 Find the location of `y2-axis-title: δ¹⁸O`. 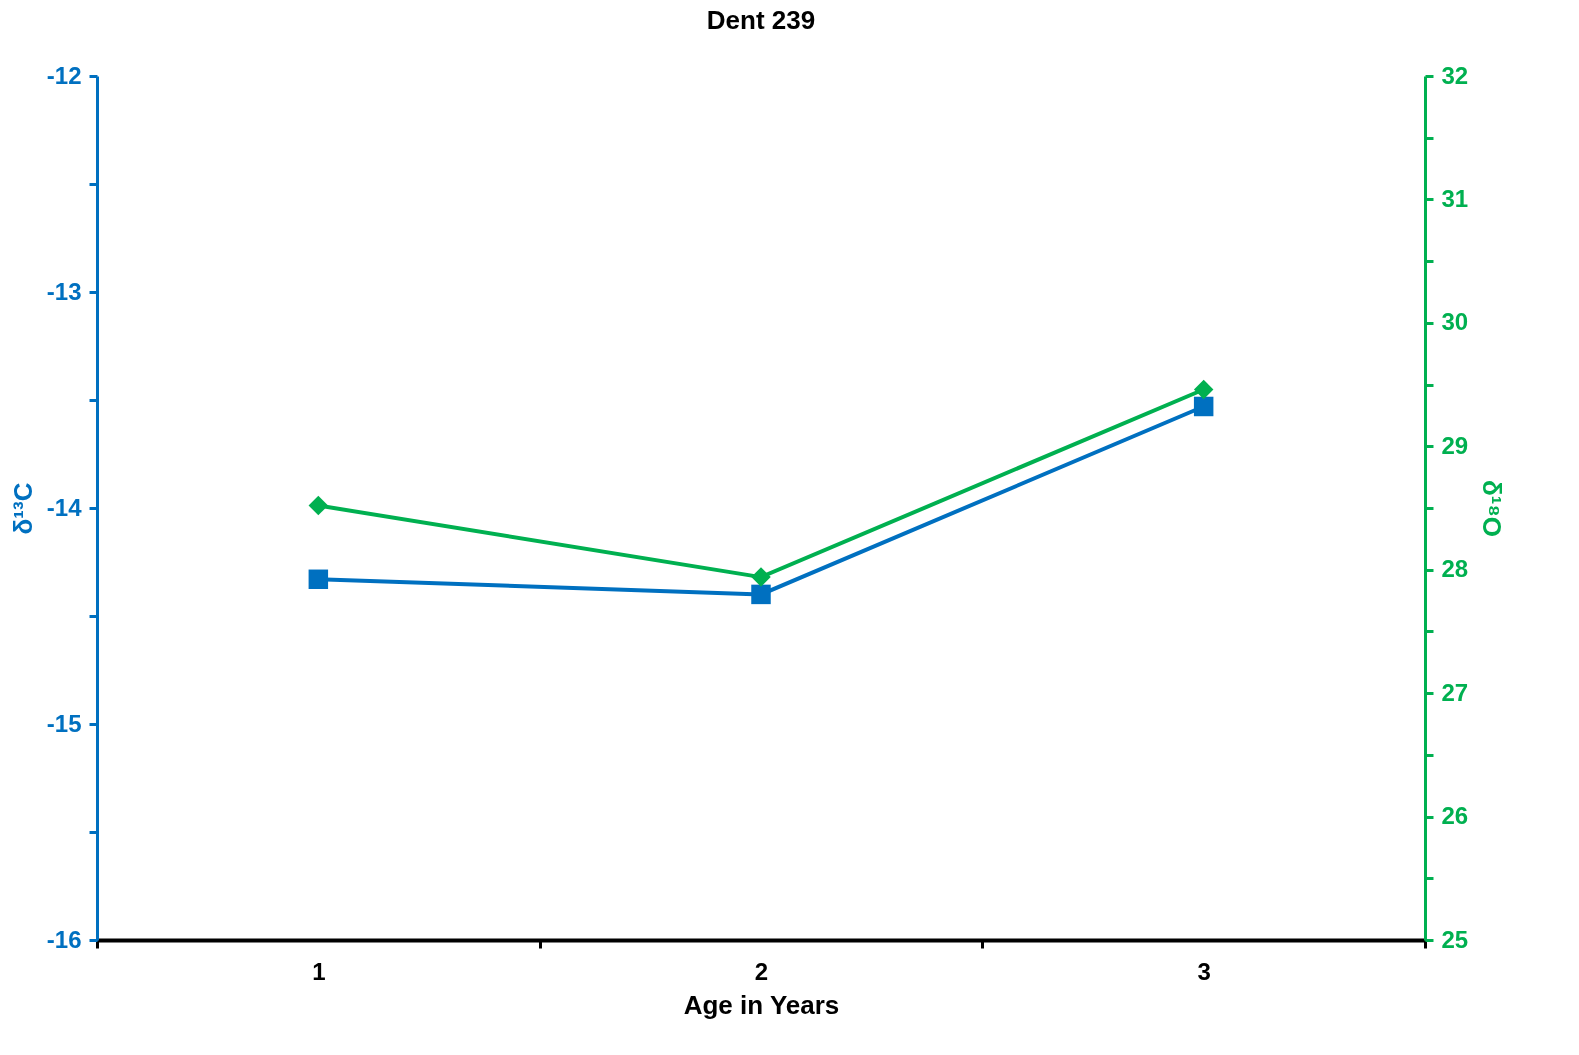

y2-axis-title: δ¹⁸O is located at coordinates (1492, 508).